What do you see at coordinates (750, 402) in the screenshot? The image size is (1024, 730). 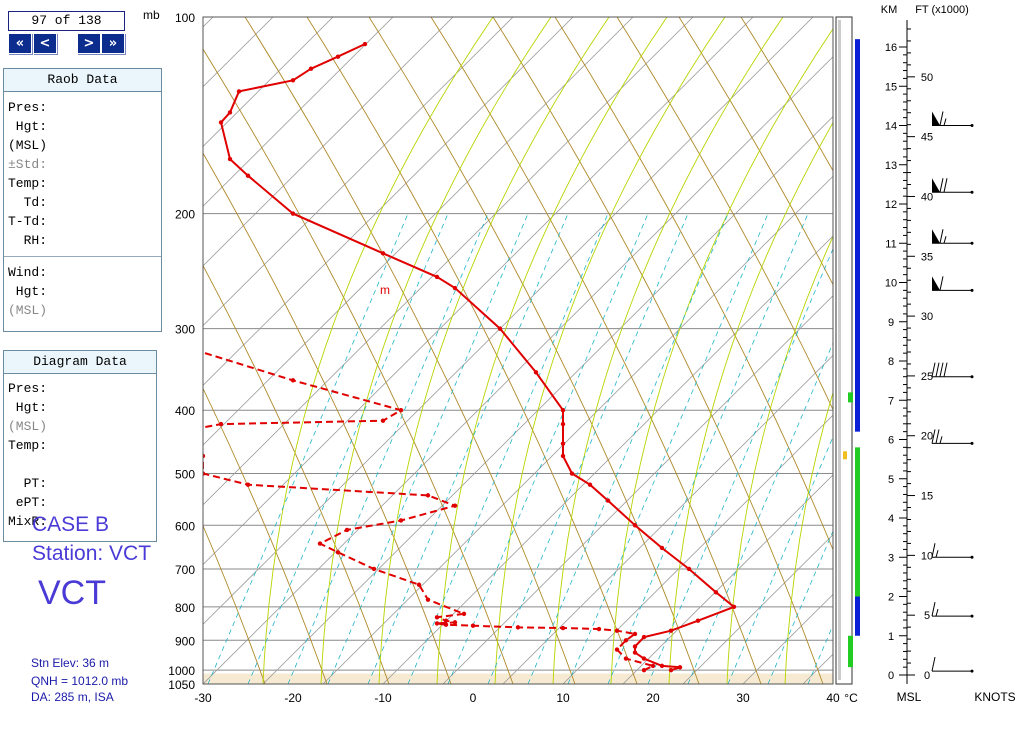 I see `moist-adiabat-line` at bounding box center [750, 402].